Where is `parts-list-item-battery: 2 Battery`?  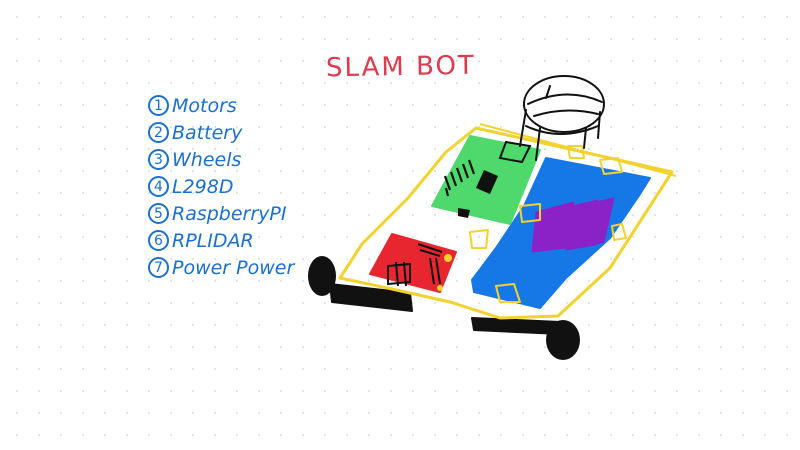 parts-list-item-battery: 2 Battery is located at coordinates (221, 132).